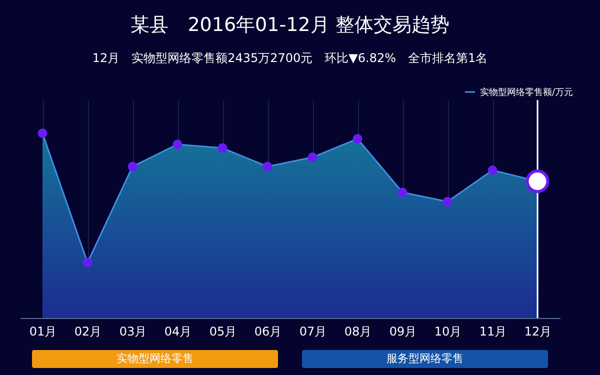 The image size is (600, 375). I want to click on x-tick-label: 05月, so click(223, 331).